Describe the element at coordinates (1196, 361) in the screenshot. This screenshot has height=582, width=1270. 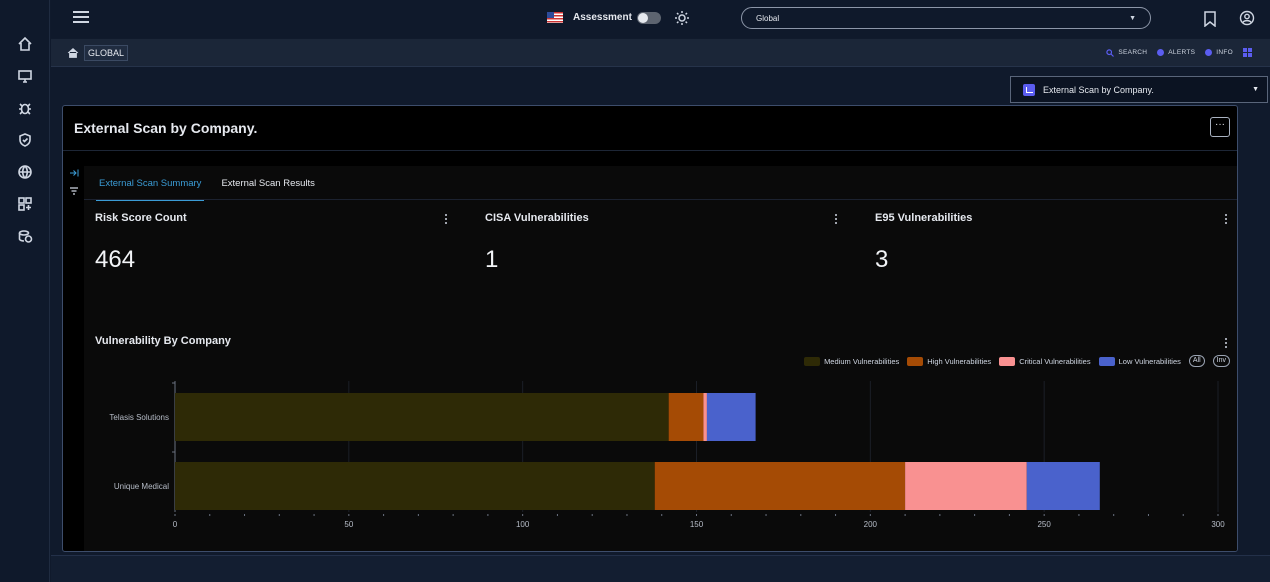
I see `legend-all-button: All` at that location.